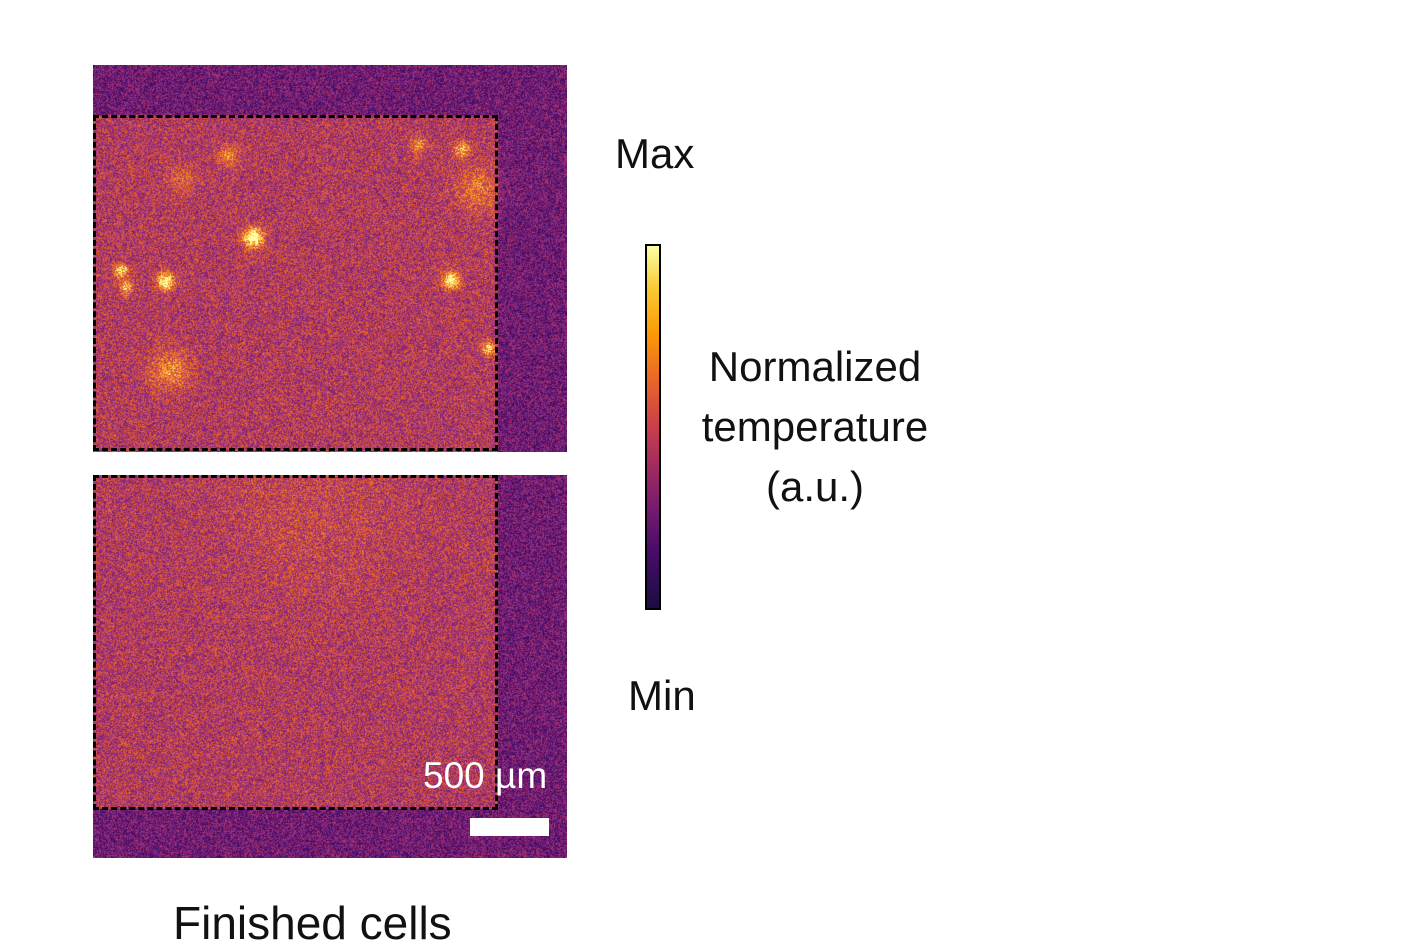  Describe the element at coordinates (312, 923) in the screenshot. I see `figure-caption: Finished cells` at that location.